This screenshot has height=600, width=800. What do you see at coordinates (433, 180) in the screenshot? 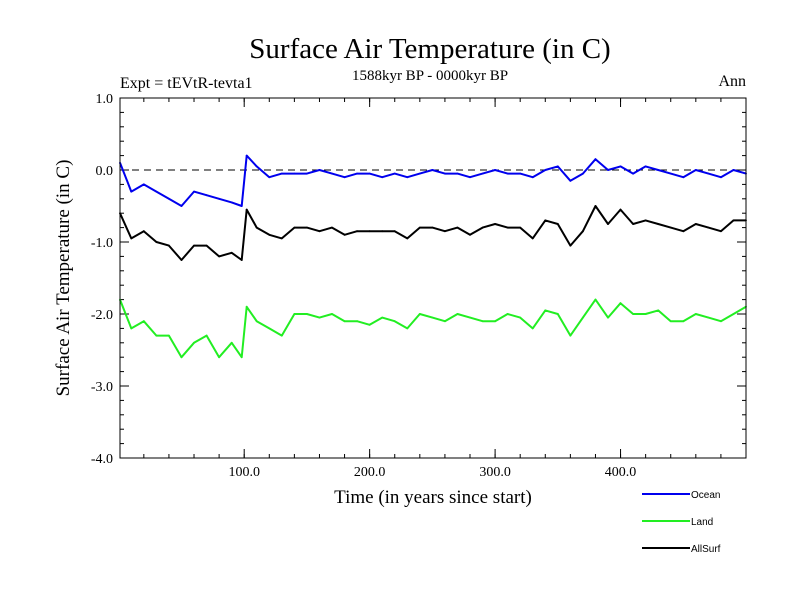
I see `series-line-ocean` at bounding box center [433, 180].